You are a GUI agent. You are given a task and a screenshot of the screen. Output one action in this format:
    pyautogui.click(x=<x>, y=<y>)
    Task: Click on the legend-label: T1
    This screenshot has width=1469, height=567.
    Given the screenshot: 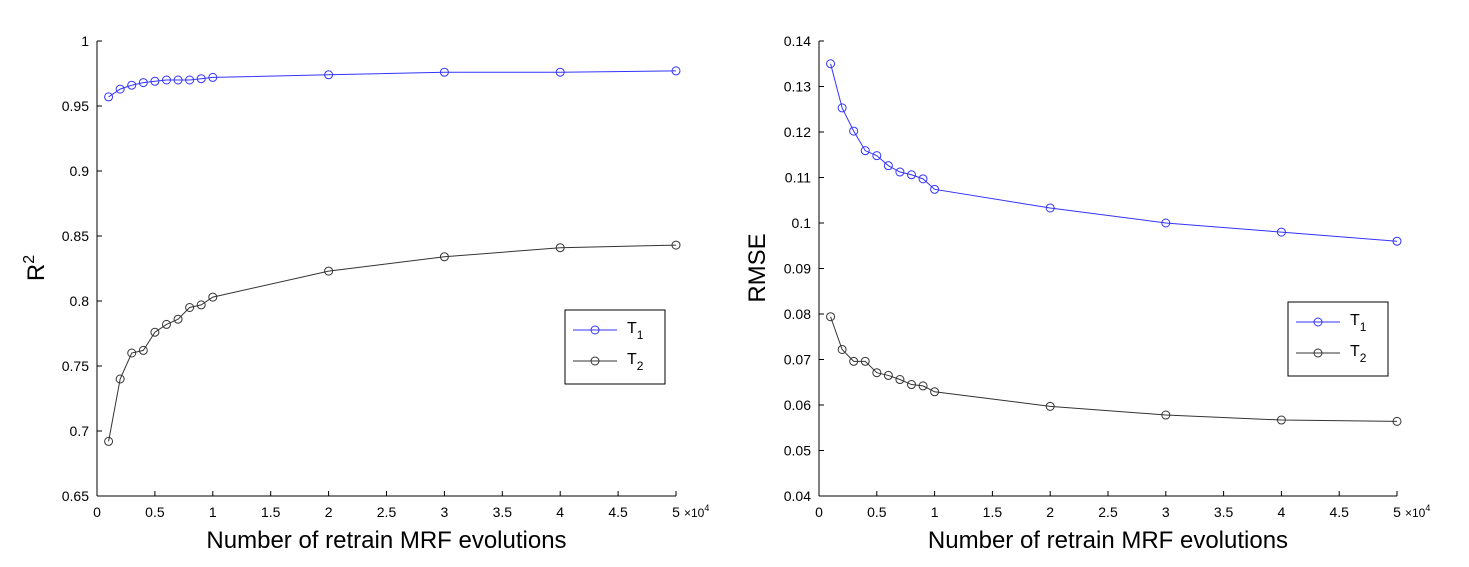 What is the action you would take?
    pyautogui.click(x=1358, y=323)
    